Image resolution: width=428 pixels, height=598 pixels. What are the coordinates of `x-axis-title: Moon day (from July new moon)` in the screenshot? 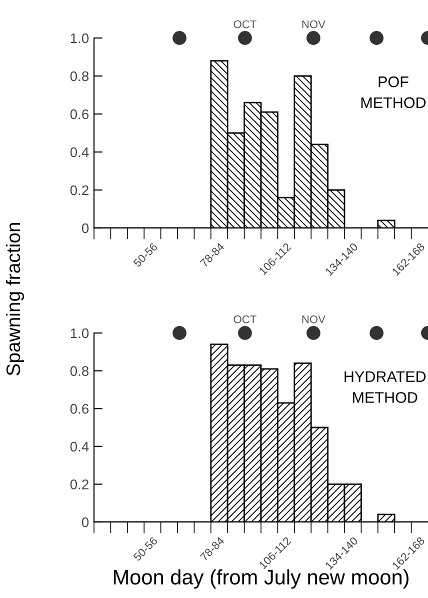 It's located at (261, 579).